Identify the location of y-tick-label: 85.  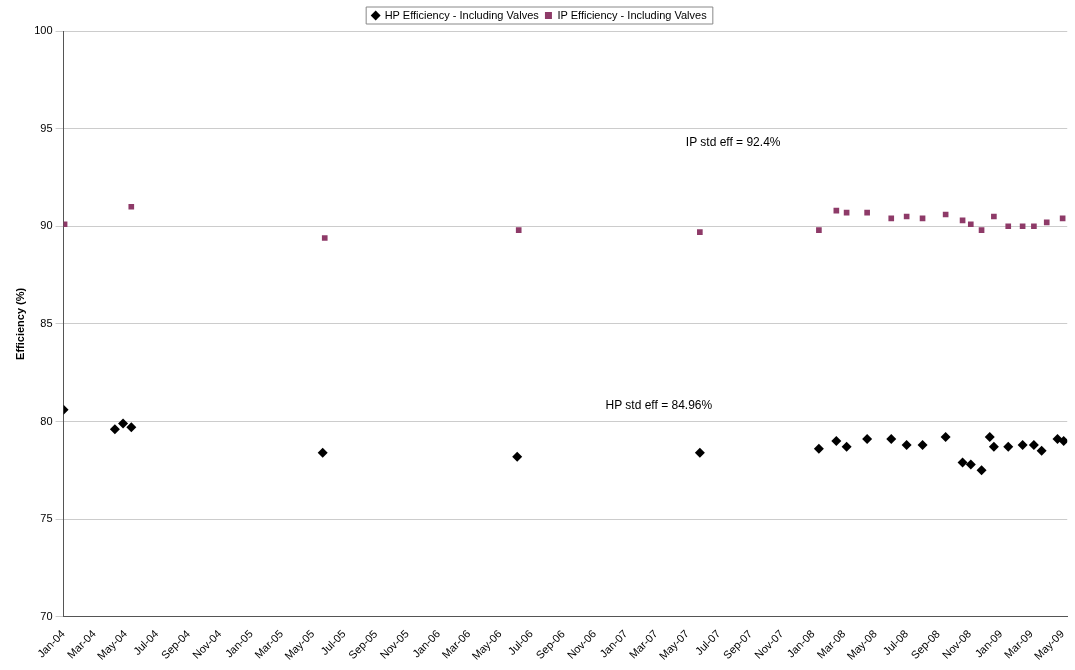
(46, 322).